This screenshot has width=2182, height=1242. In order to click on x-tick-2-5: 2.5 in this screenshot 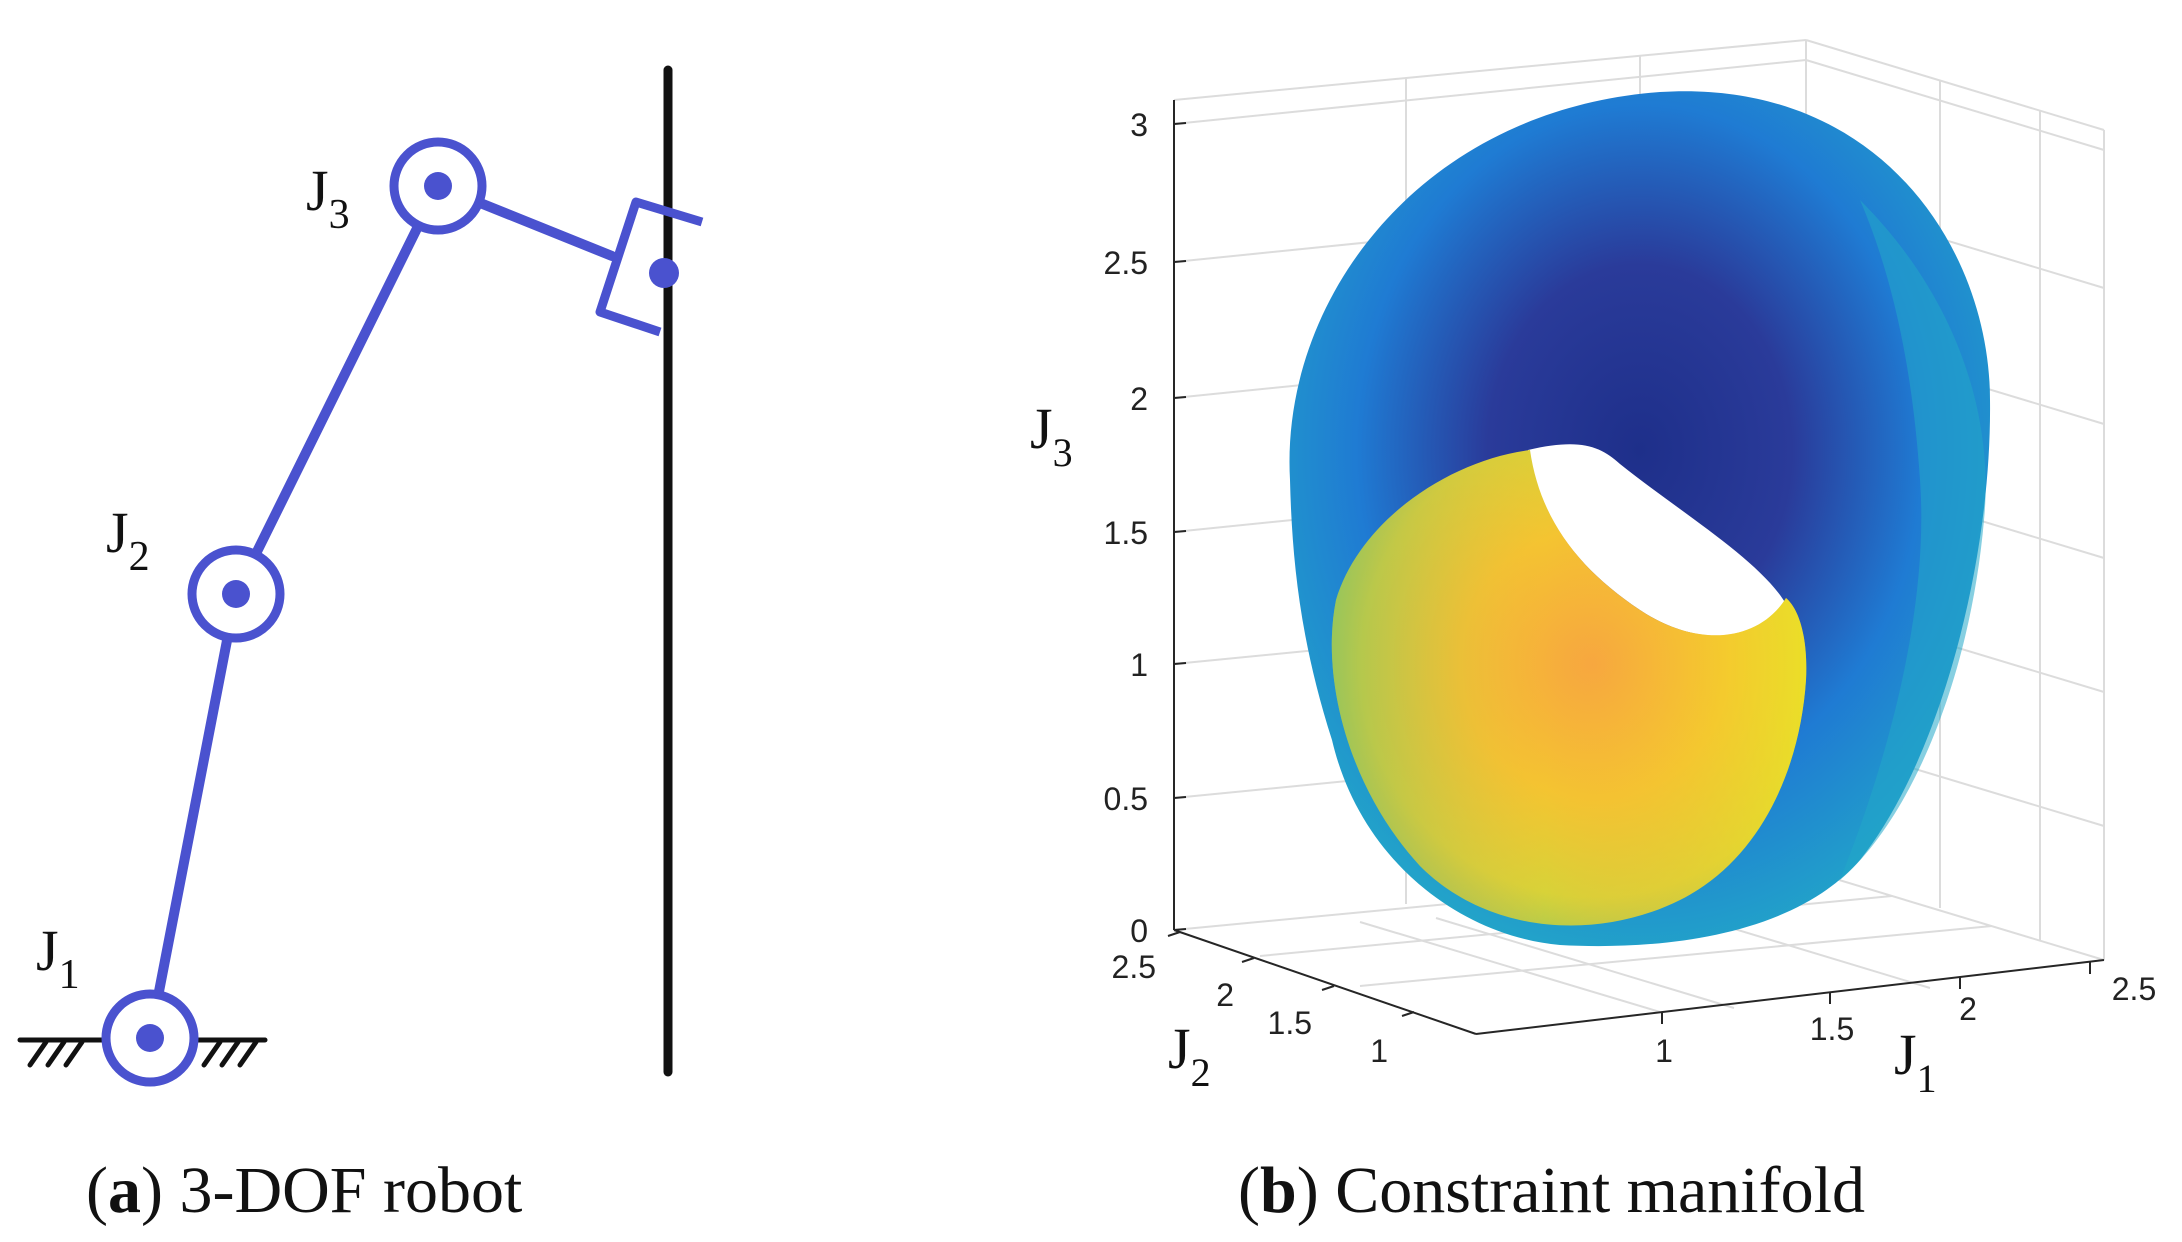, I will do `click(2134, 989)`.